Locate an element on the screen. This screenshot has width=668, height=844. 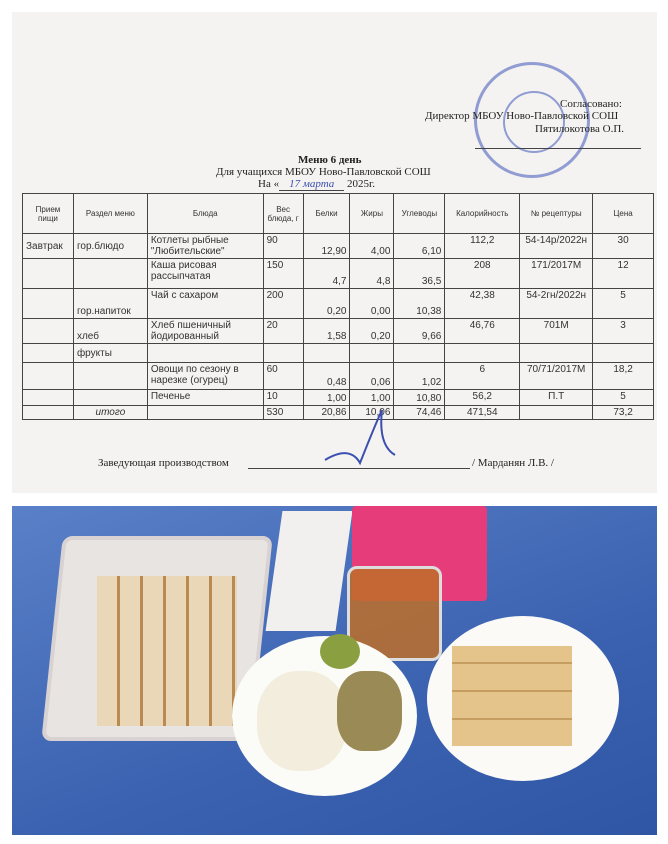
table-cell: фрукты is located at coordinates (110, 353).